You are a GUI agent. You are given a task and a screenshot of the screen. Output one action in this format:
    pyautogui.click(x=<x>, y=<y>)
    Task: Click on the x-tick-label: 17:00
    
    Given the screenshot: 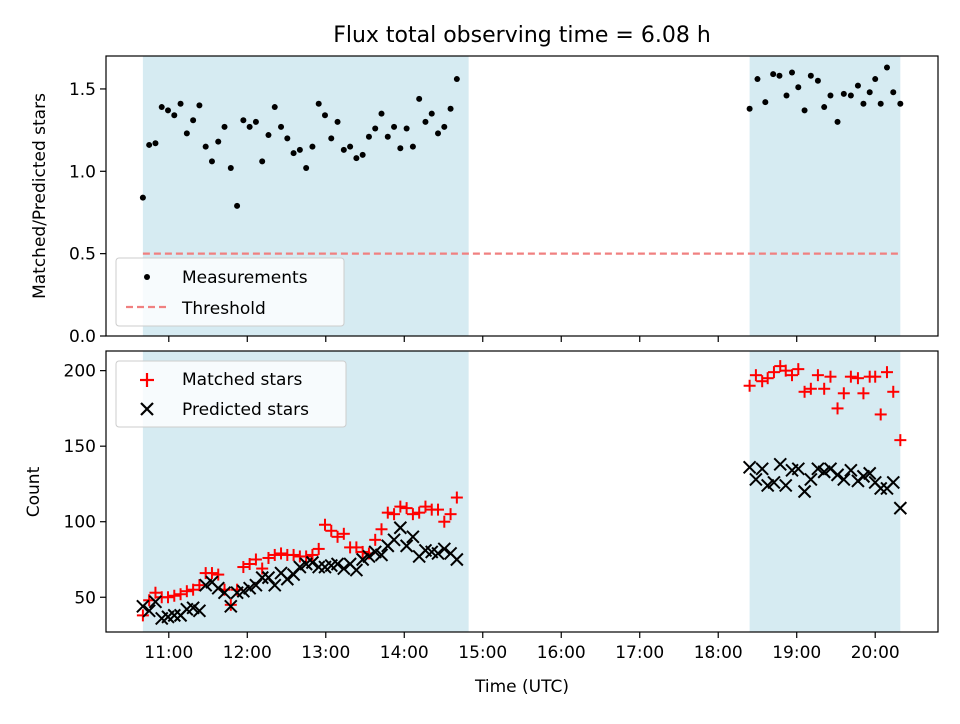 What is the action you would take?
    pyautogui.click(x=639, y=653)
    